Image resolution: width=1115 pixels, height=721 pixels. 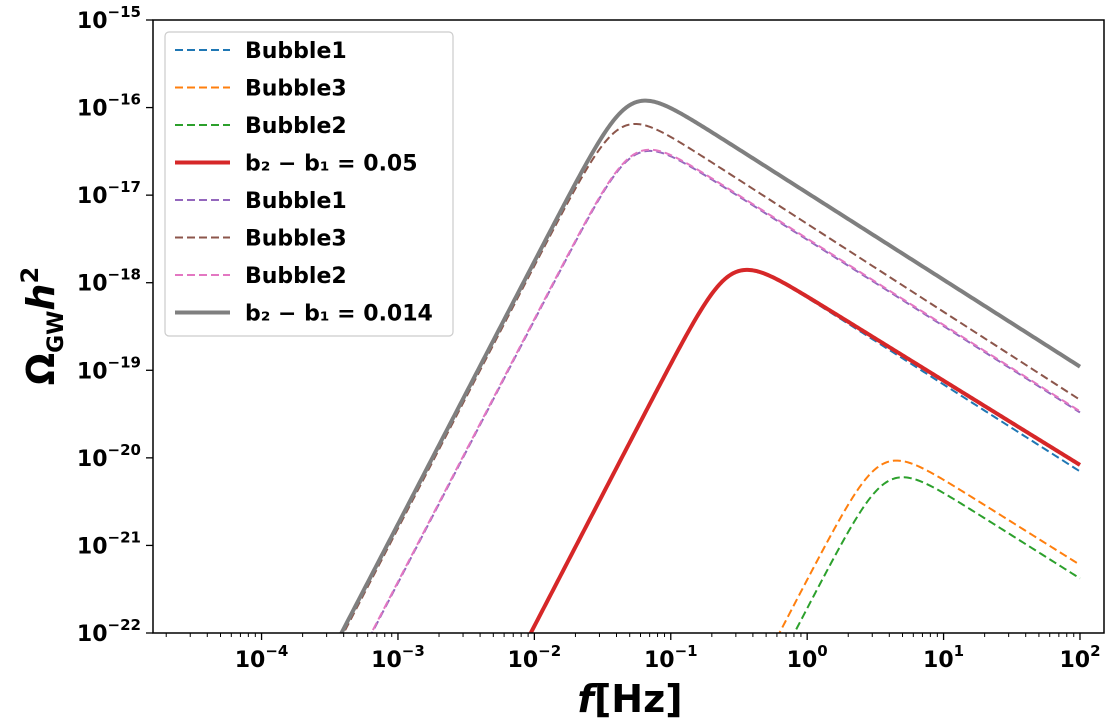 I want to click on y-tick-label: 10−20, so click(x=109, y=456).